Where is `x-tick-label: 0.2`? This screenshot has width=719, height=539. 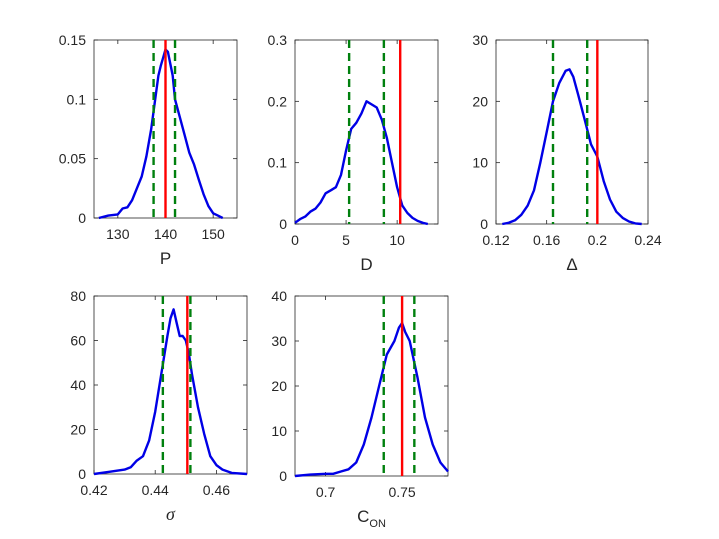
x-tick-label: 0.2 is located at coordinates (598, 240).